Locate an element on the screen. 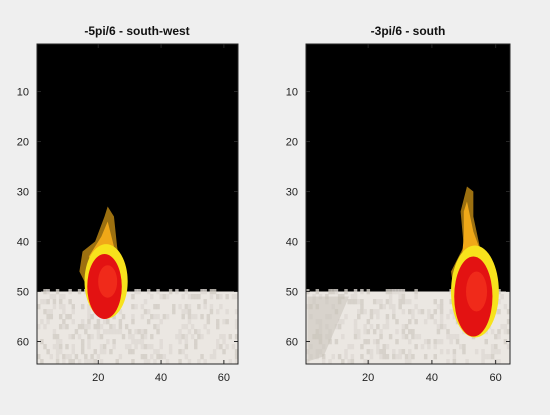  y-tick-label: 10 is located at coordinates (292, 93).